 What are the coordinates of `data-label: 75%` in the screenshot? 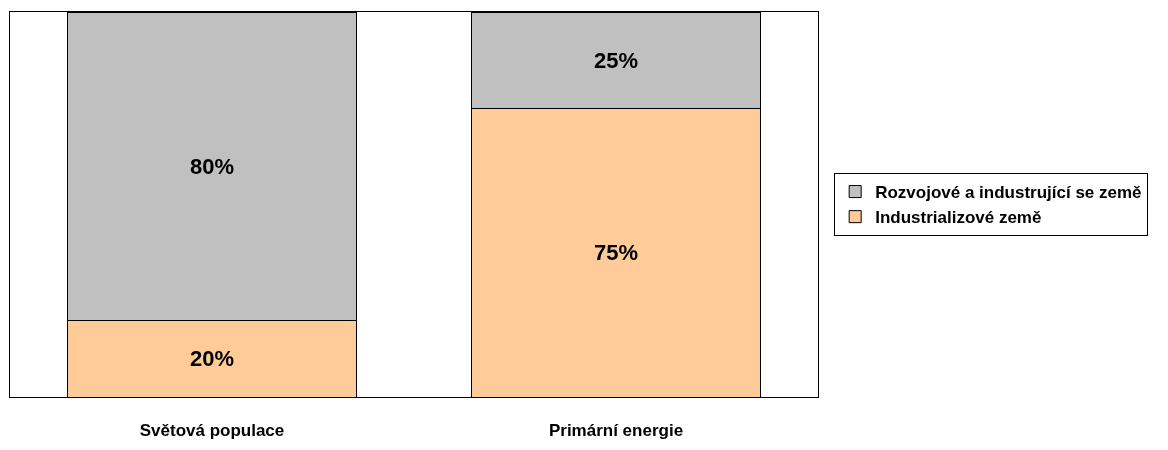 It's located at (616, 253).